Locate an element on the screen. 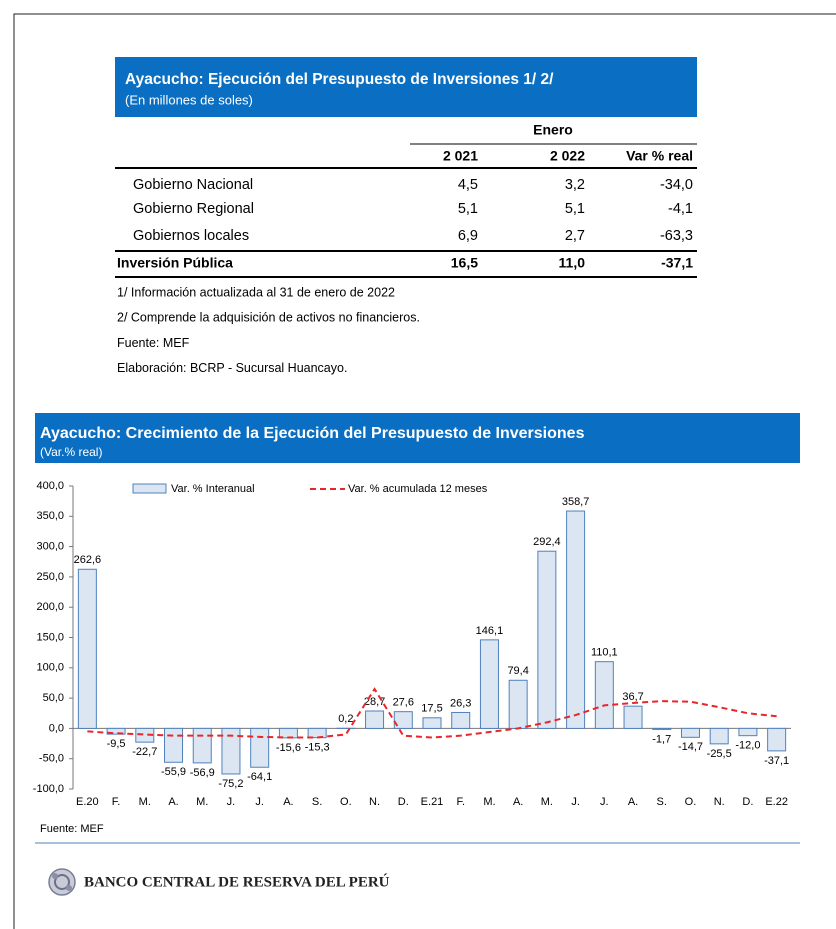  y-tick-label: 100,0 is located at coordinates (50, 668).